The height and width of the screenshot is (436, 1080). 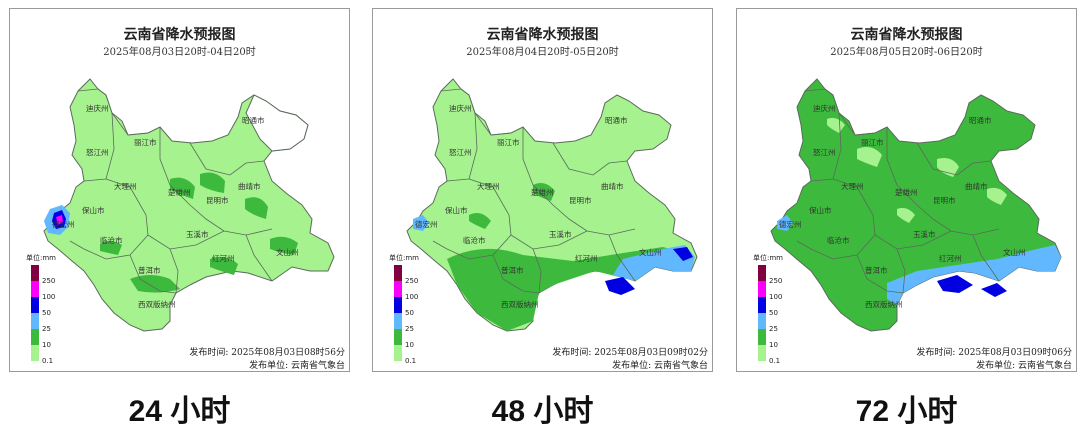 What do you see at coordinates (994, 353) in the screenshot?
I see `publish-time: 发布时间: 2025年08月03日09时06分` at bounding box center [994, 353].